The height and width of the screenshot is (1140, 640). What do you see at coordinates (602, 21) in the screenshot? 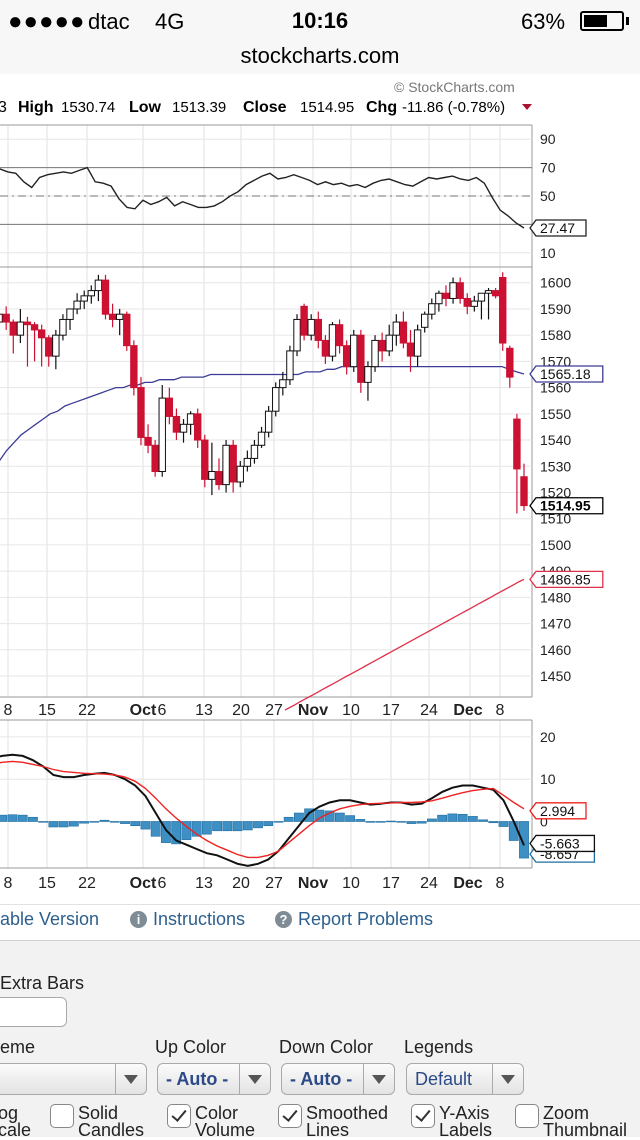
I see `battery-icon` at bounding box center [602, 21].